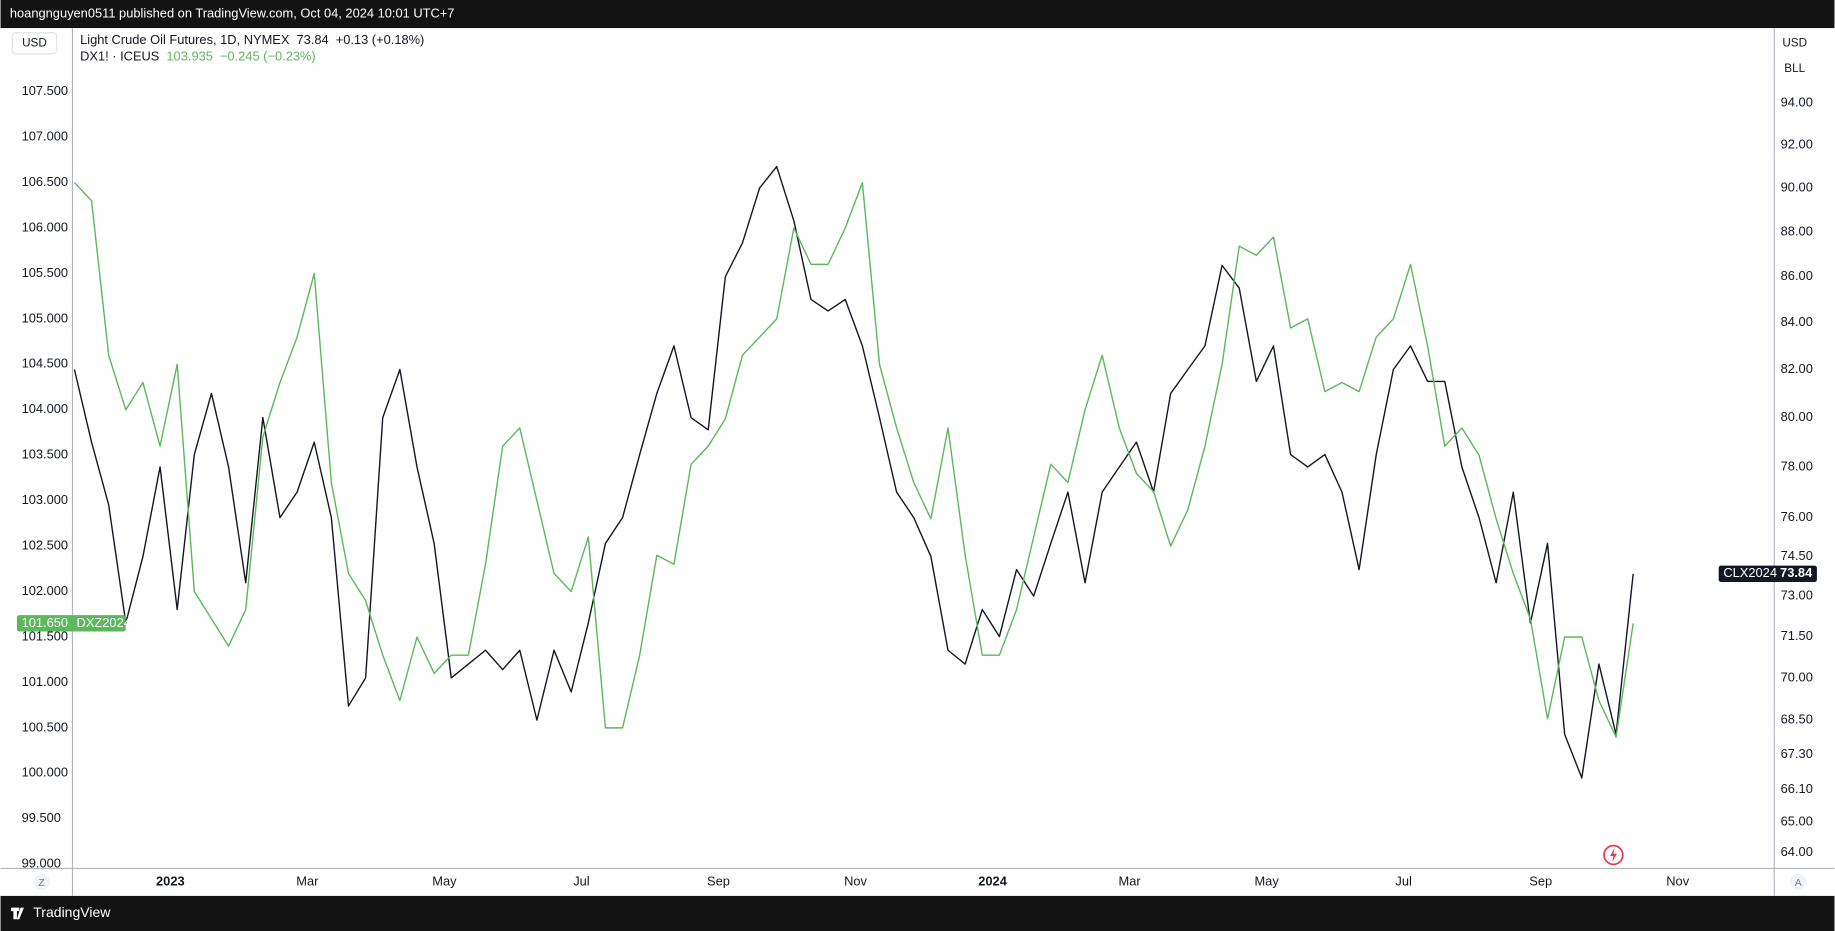 This screenshot has height=931, width=1835. I want to click on right-unit: BLL, so click(1794, 68).